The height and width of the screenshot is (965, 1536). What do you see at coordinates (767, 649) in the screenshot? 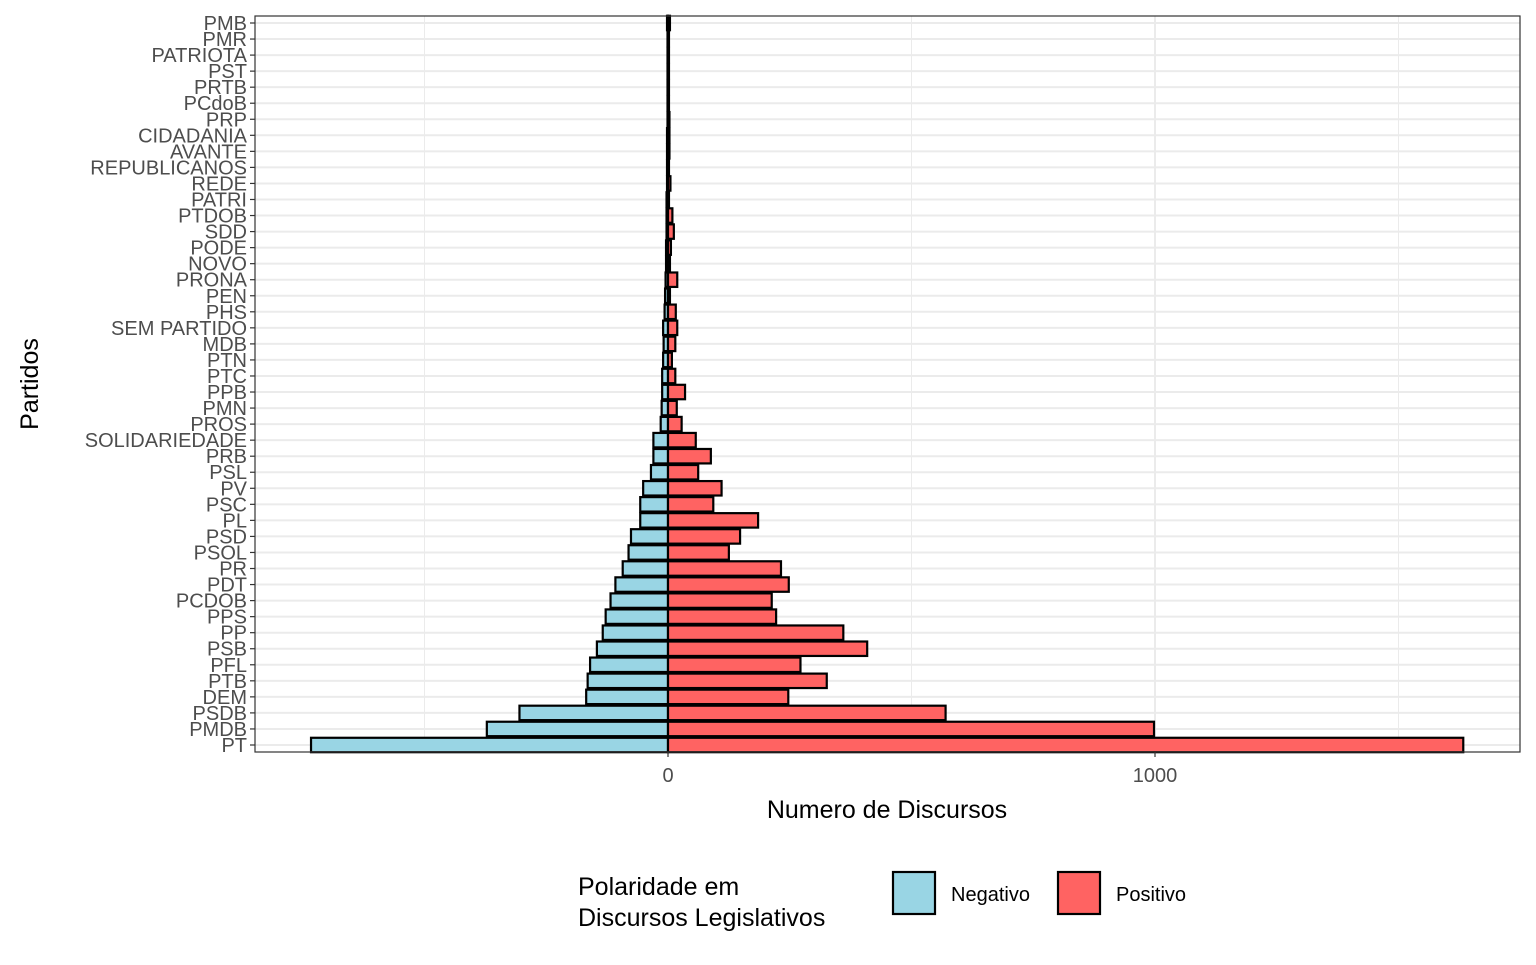
I see `bar-positivo-psb` at bounding box center [767, 649].